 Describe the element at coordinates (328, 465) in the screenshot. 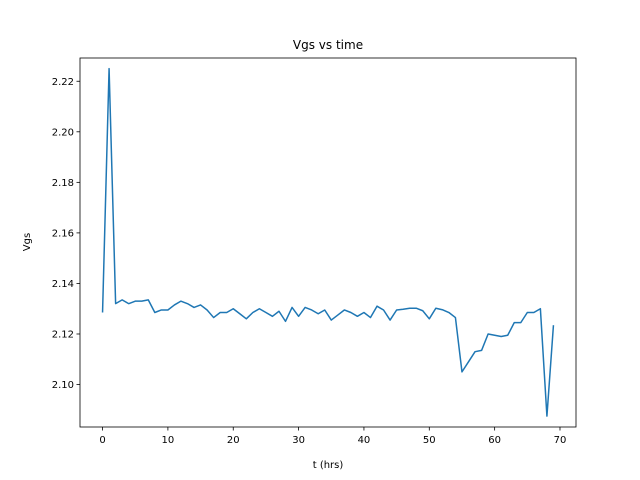

I see `x-axis-label: t (hrs)` at that location.